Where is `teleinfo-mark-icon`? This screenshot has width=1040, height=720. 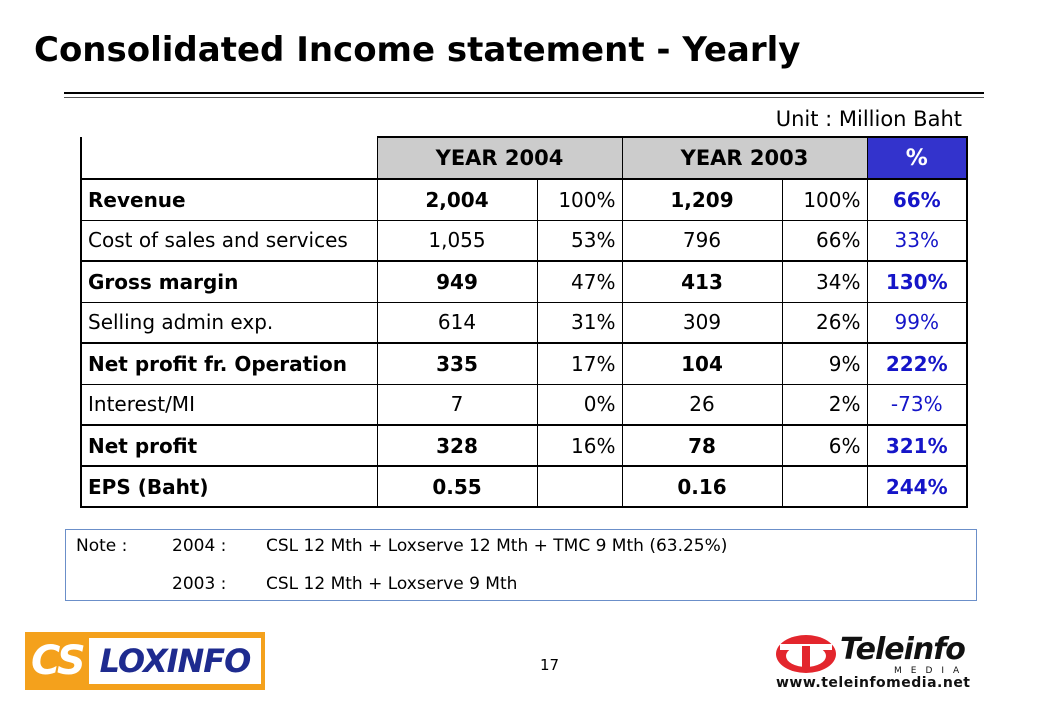 teleinfo-mark-icon is located at coordinates (806, 654).